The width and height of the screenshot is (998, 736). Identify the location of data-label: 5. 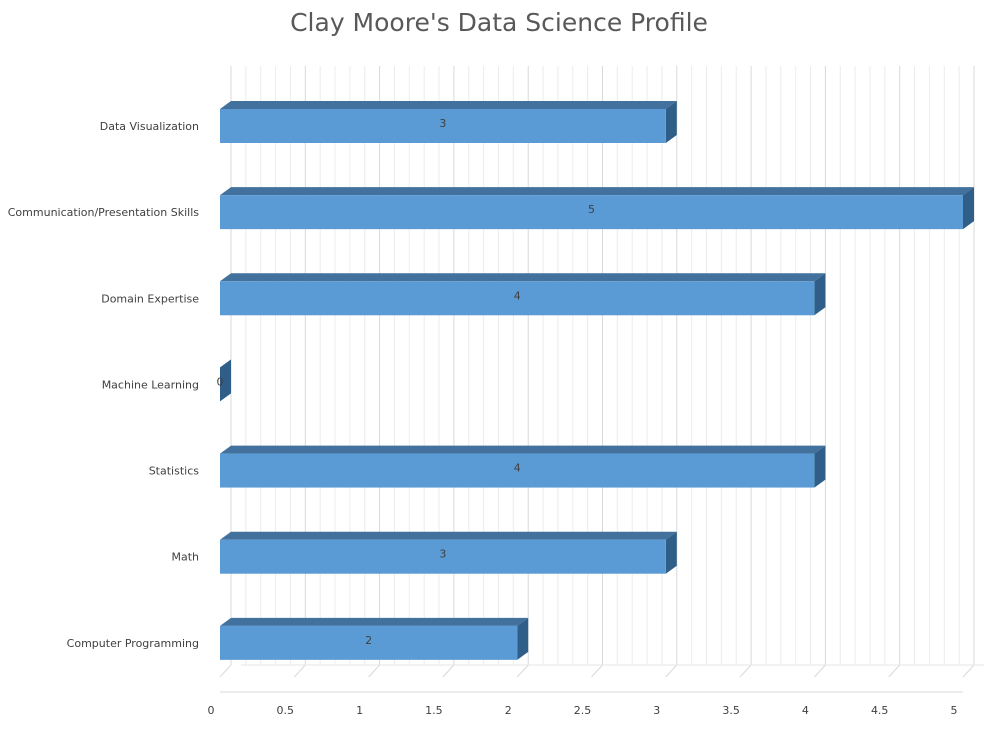
(591, 209).